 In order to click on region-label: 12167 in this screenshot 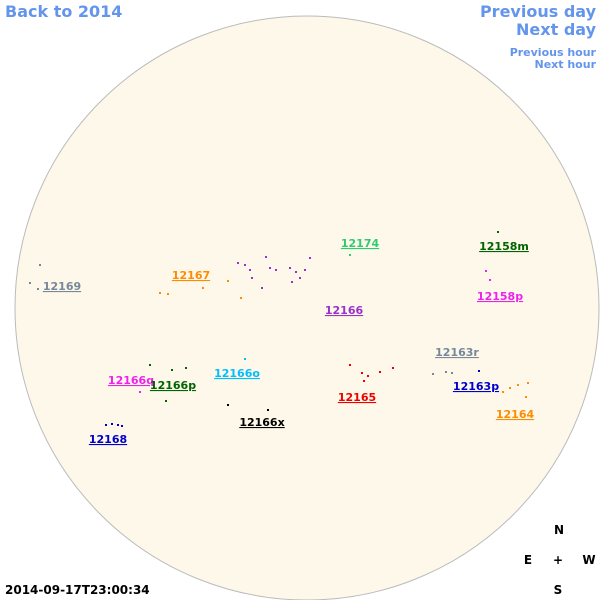, I will do `click(191, 275)`.